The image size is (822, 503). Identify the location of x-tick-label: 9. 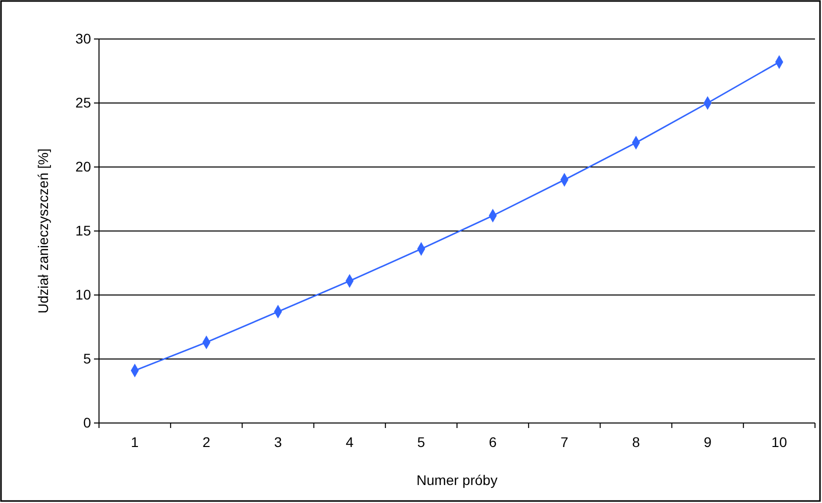
(708, 442).